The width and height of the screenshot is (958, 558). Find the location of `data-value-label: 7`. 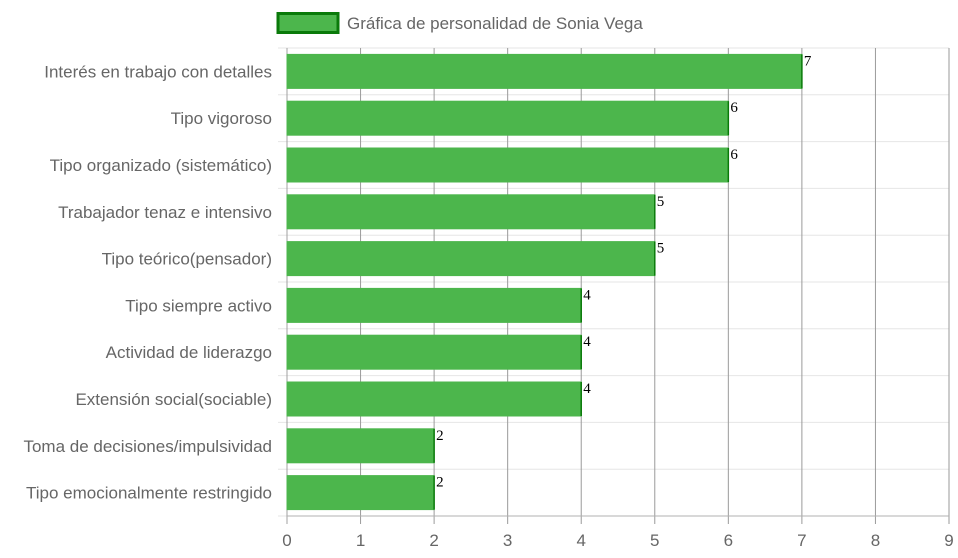

data-value-label: 7 is located at coordinates (808, 61).